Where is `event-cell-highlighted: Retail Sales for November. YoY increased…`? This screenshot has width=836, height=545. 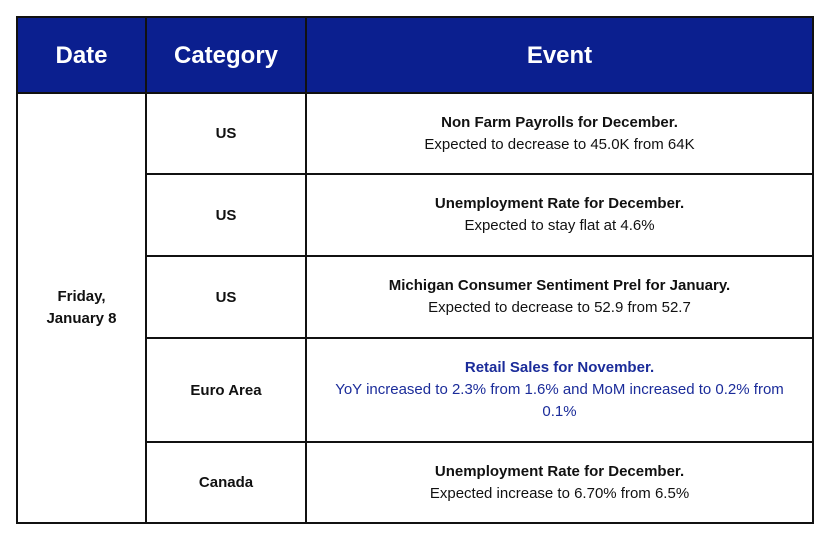 event-cell-highlighted: Retail Sales for November. YoY increased… is located at coordinates (559, 390).